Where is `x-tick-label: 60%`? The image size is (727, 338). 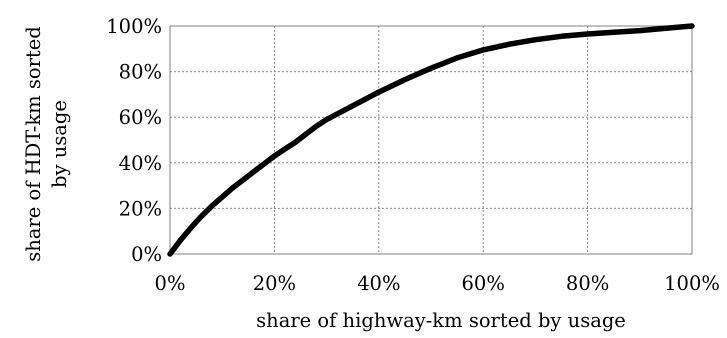 x-tick-label: 60% is located at coordinates (483, 283).